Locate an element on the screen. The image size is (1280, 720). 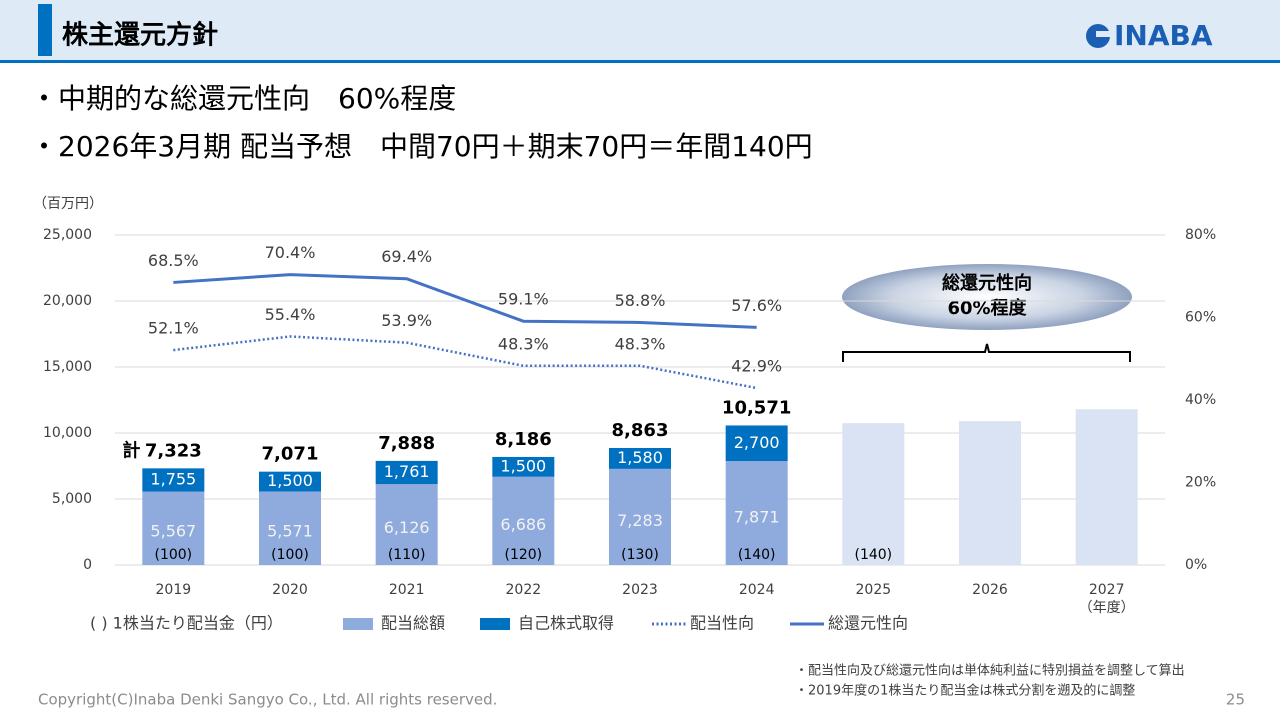
total-label: 8,186 is located at coordinates (523, 439).